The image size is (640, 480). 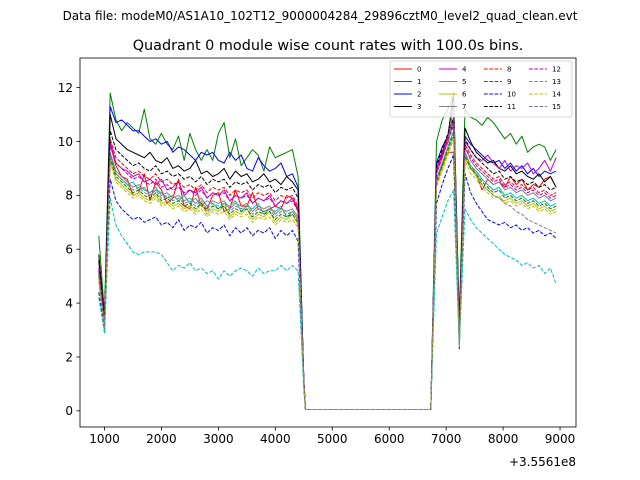 I want to click on y-tick-label-5: 10, so click(x=65, y=142).